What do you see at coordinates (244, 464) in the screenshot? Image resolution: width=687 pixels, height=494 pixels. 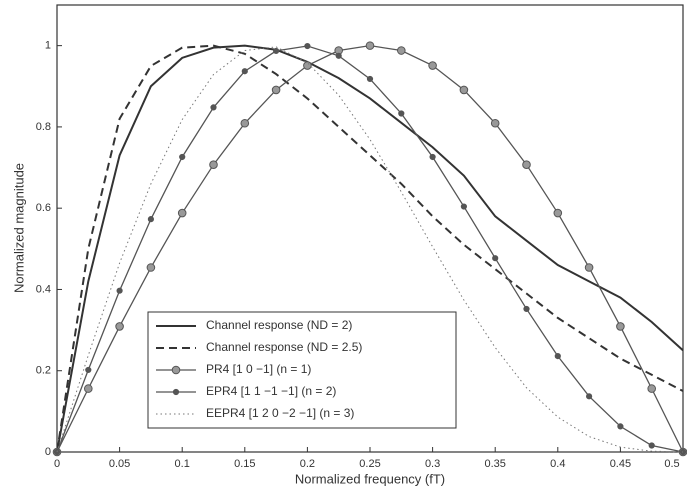 I see `x-tick-label: 0.15` at bounding box center [244, 464].